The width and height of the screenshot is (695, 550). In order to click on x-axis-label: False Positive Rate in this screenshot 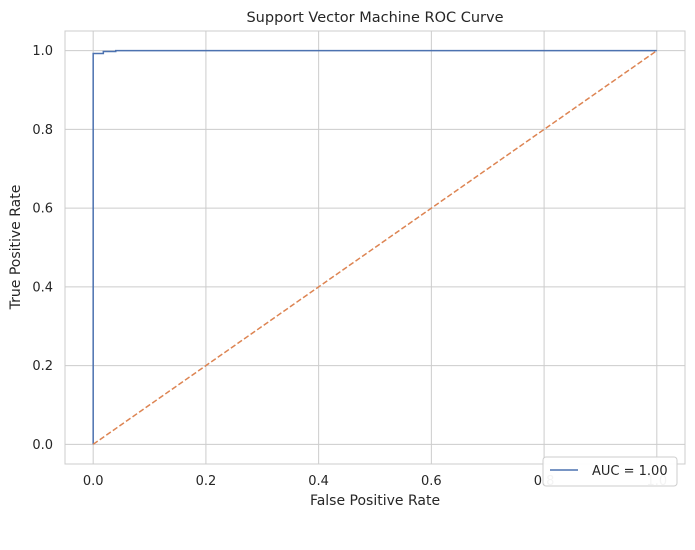, I will do `click(375, 501)`.